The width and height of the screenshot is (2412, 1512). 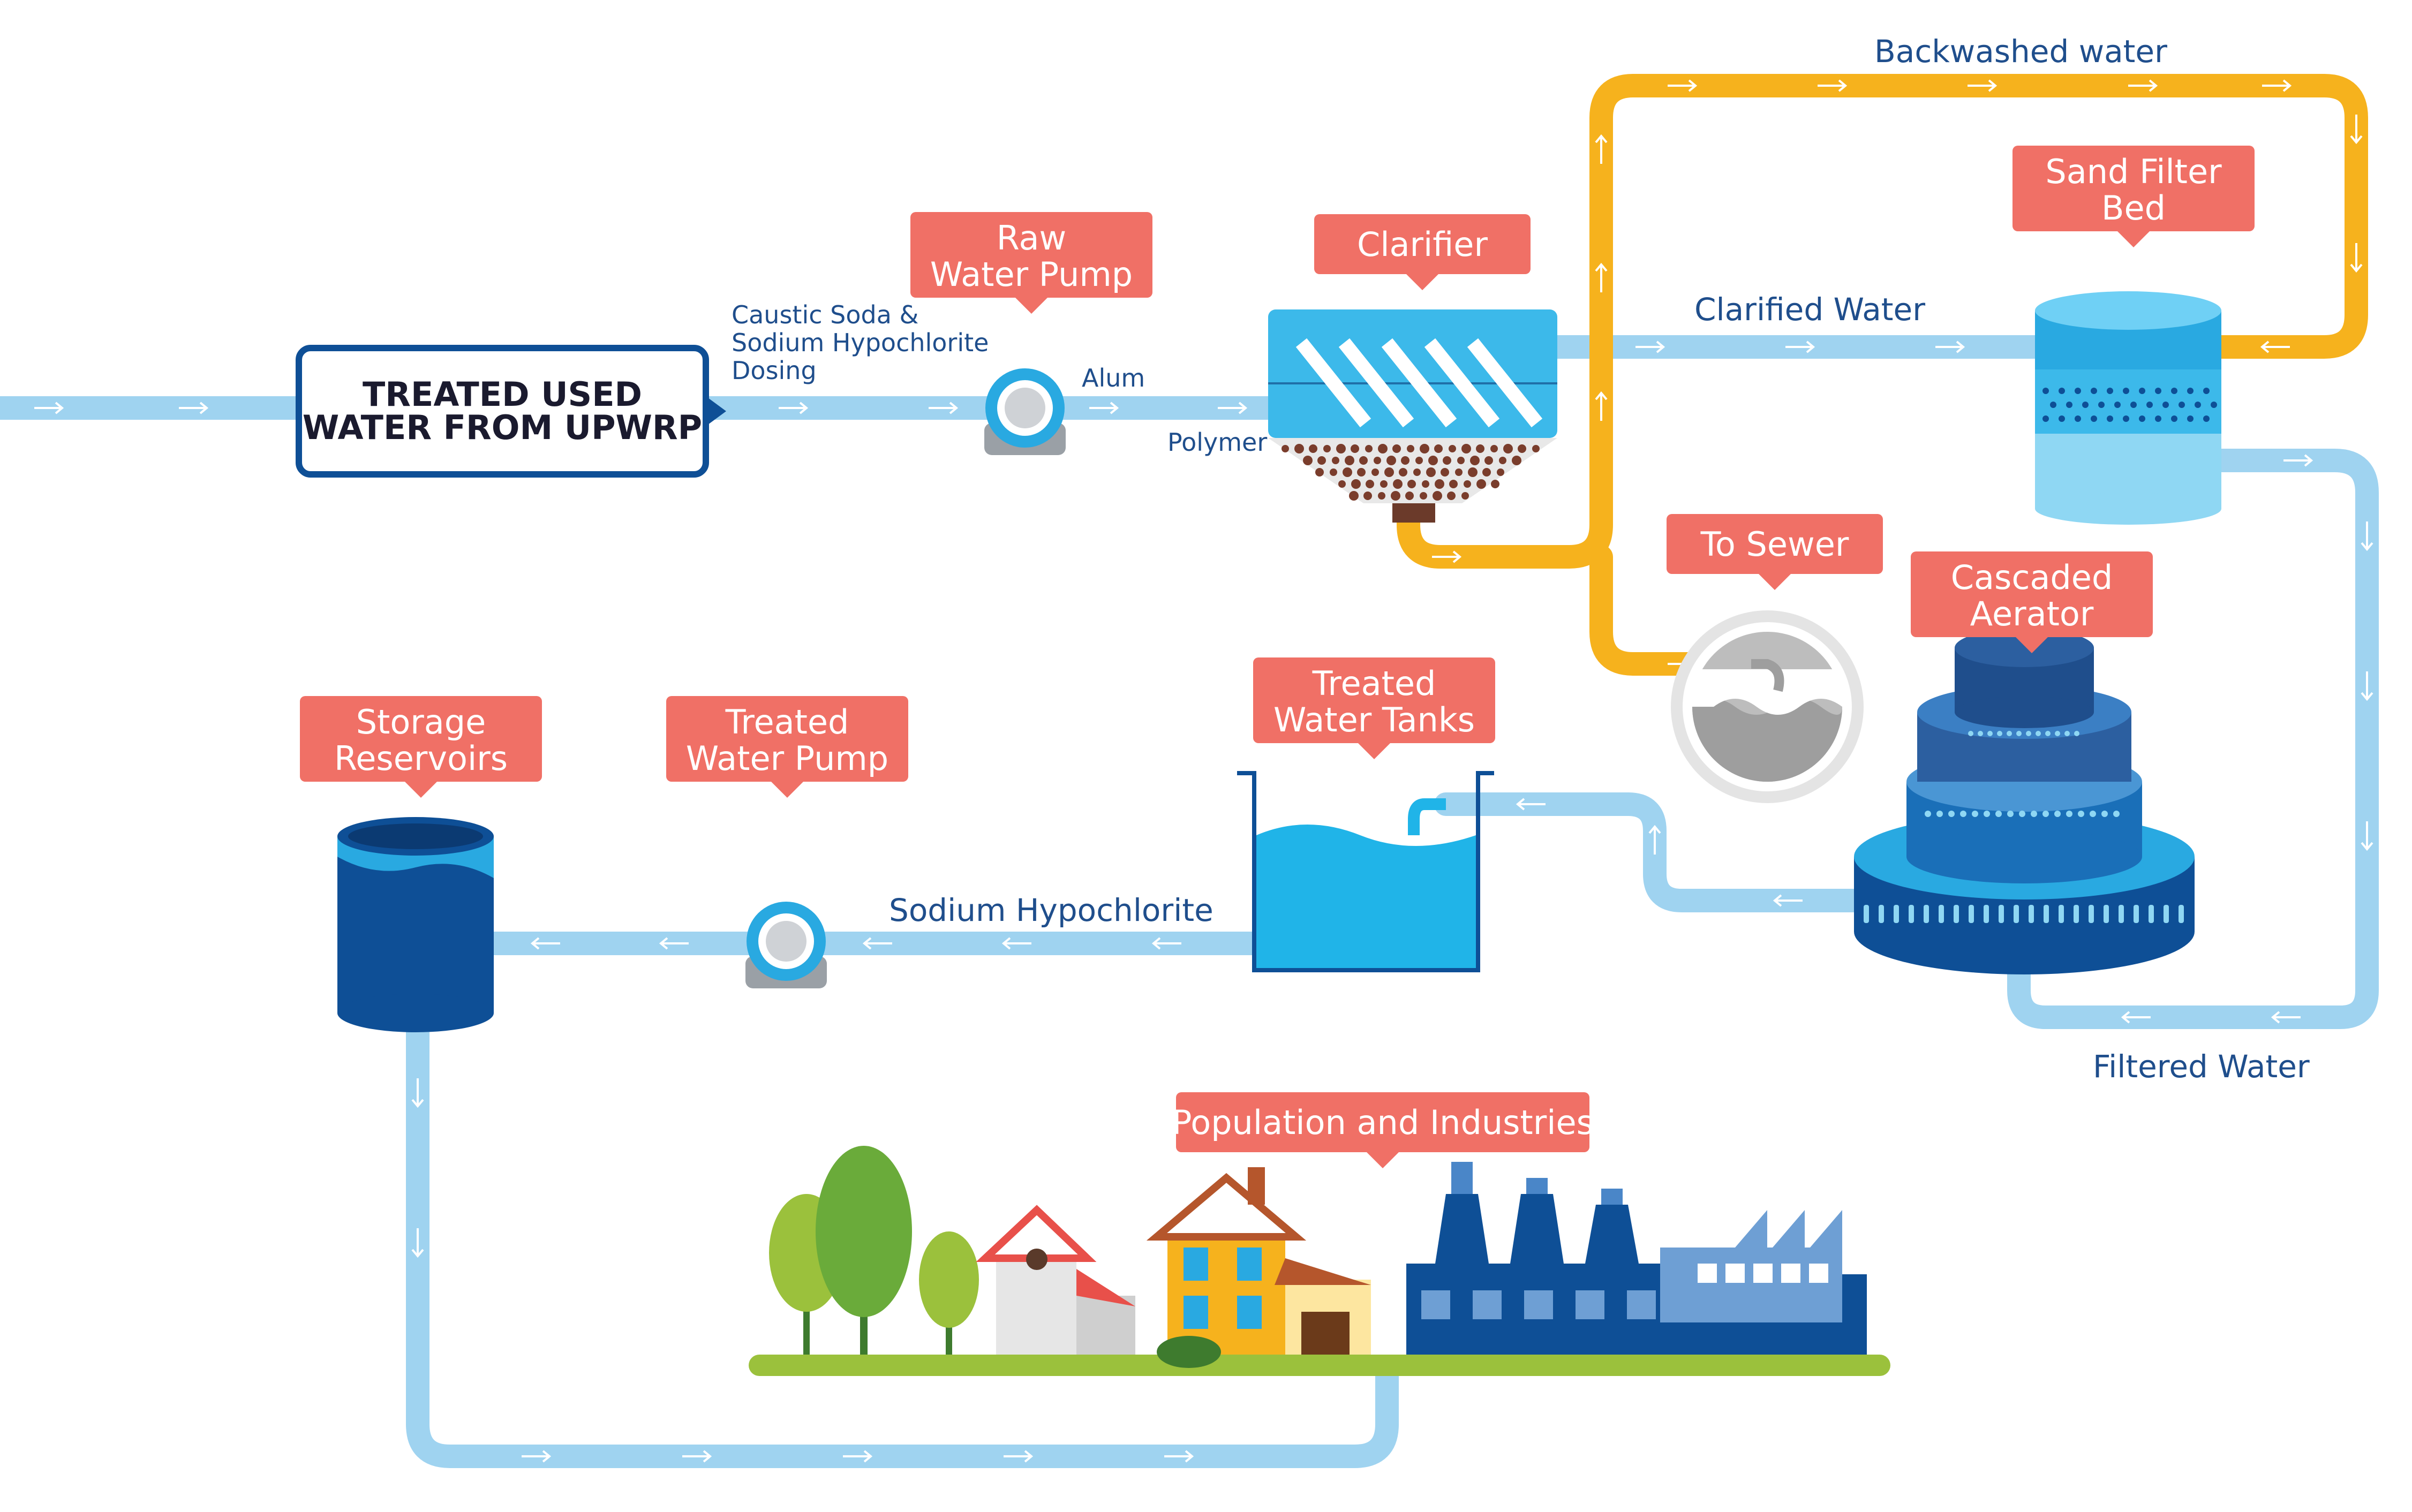 I want to click on ground, so click(x=1319, y=1365).